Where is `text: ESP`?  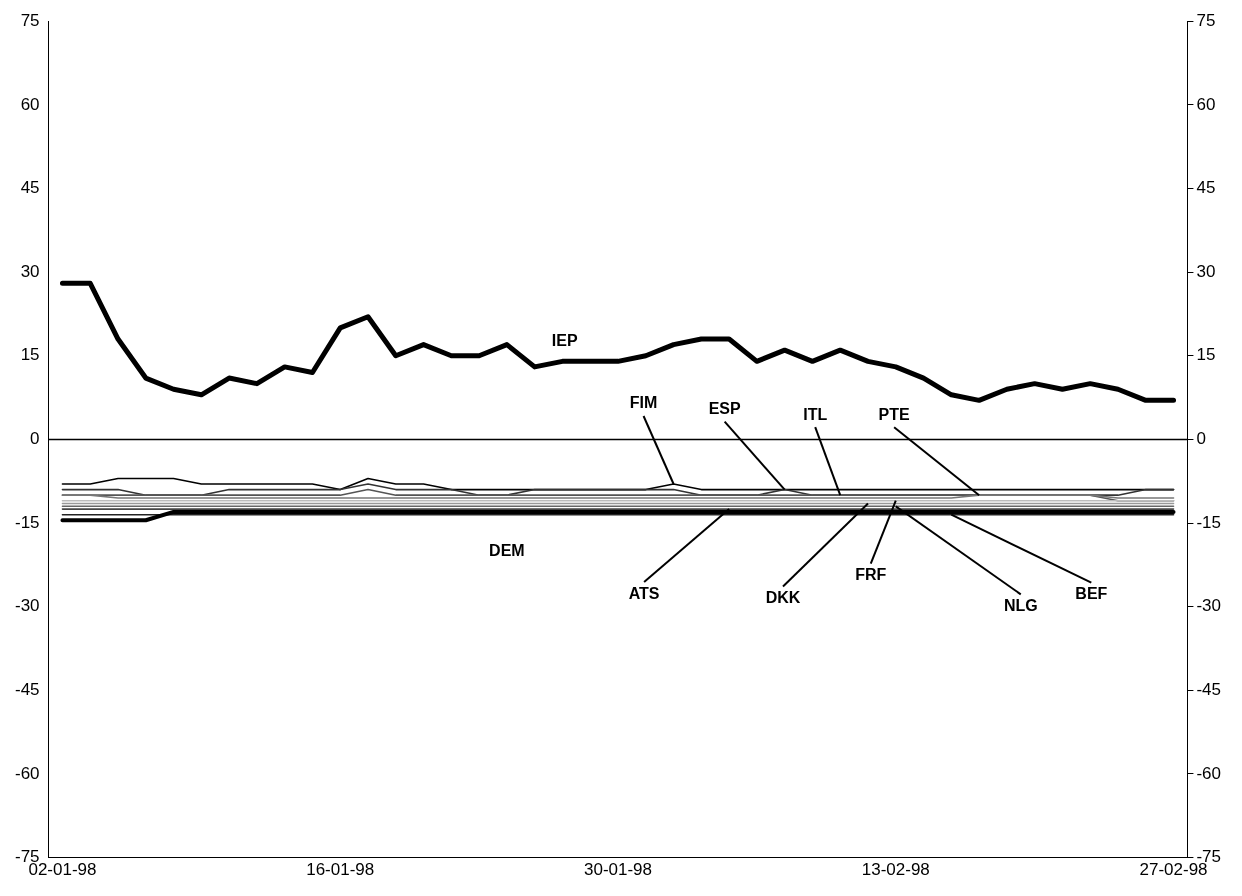 text: ESP is located at coordinates (724, 408).